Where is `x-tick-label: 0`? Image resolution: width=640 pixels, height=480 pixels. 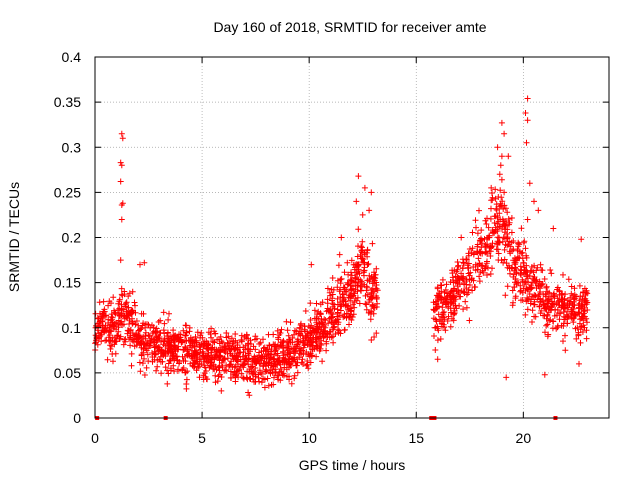
x-tick-label: 0 is located at coordinates (95, 438).